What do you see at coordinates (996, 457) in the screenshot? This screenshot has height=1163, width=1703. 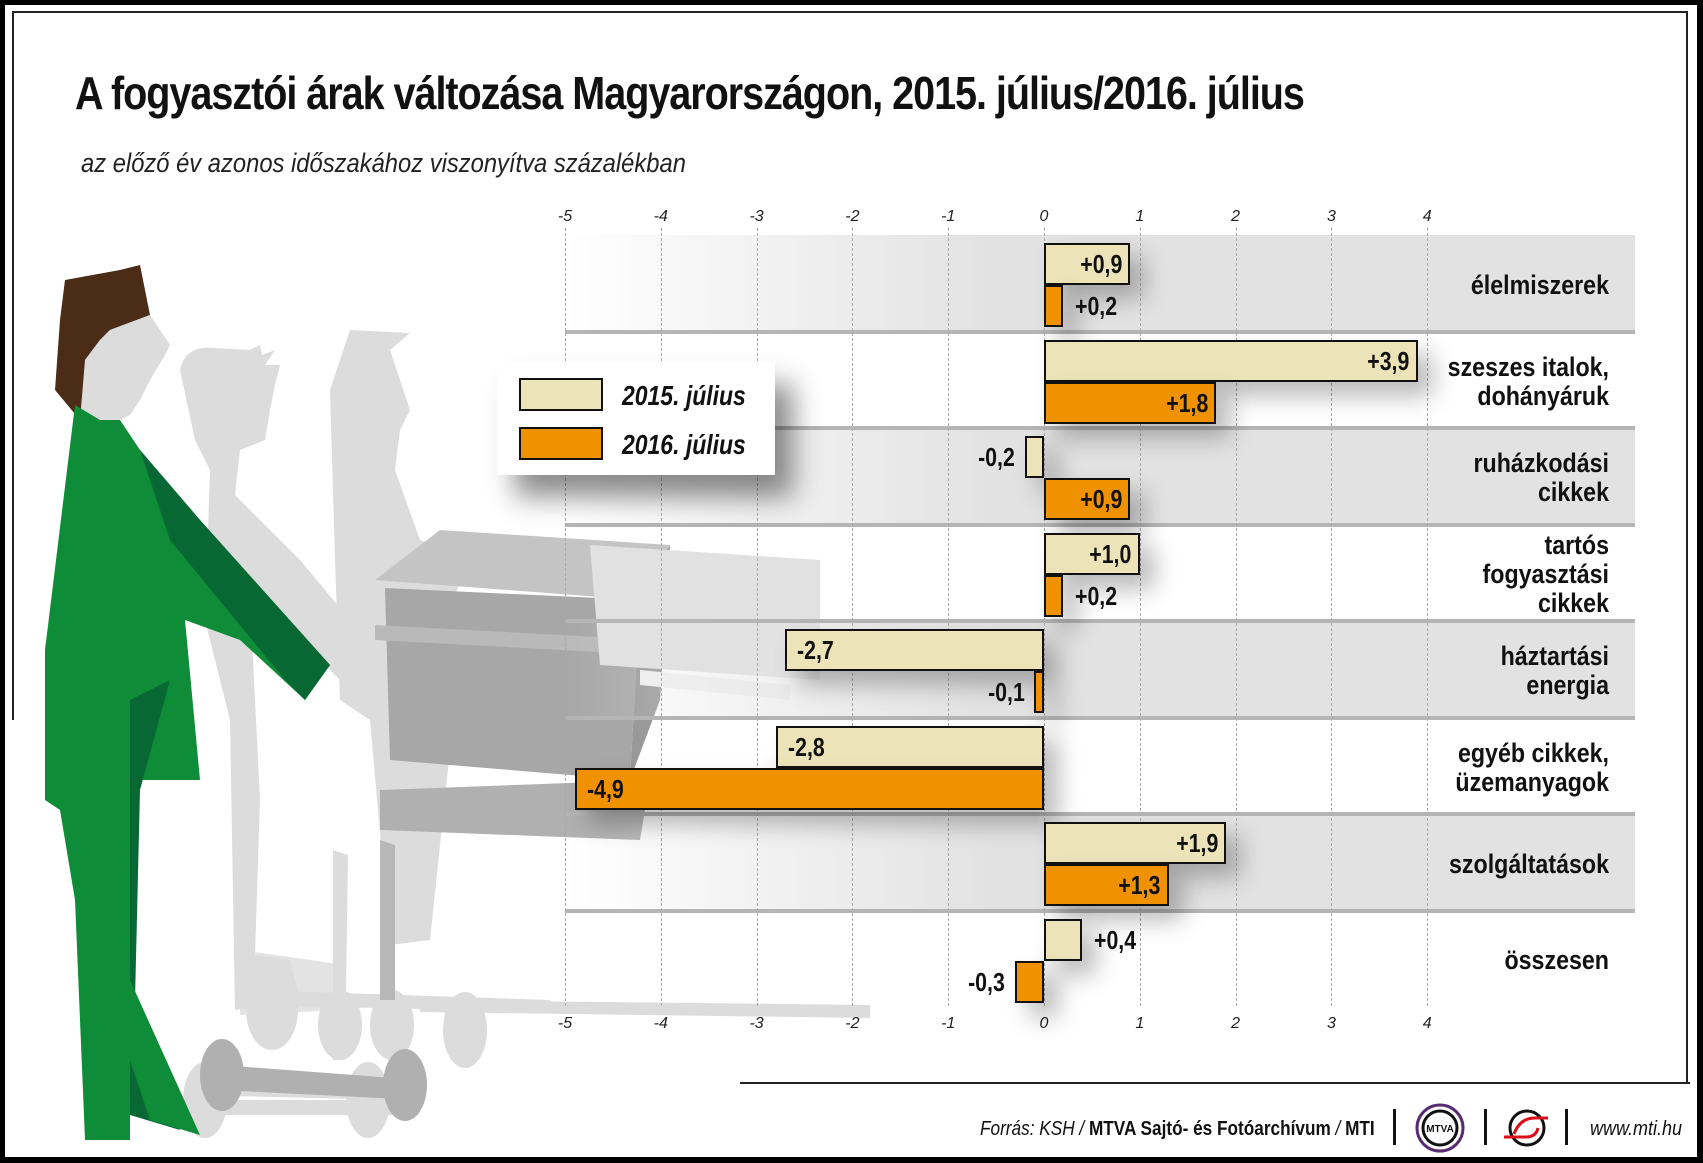 I see `value-label: -0,2` at bounding box center [996, 457].